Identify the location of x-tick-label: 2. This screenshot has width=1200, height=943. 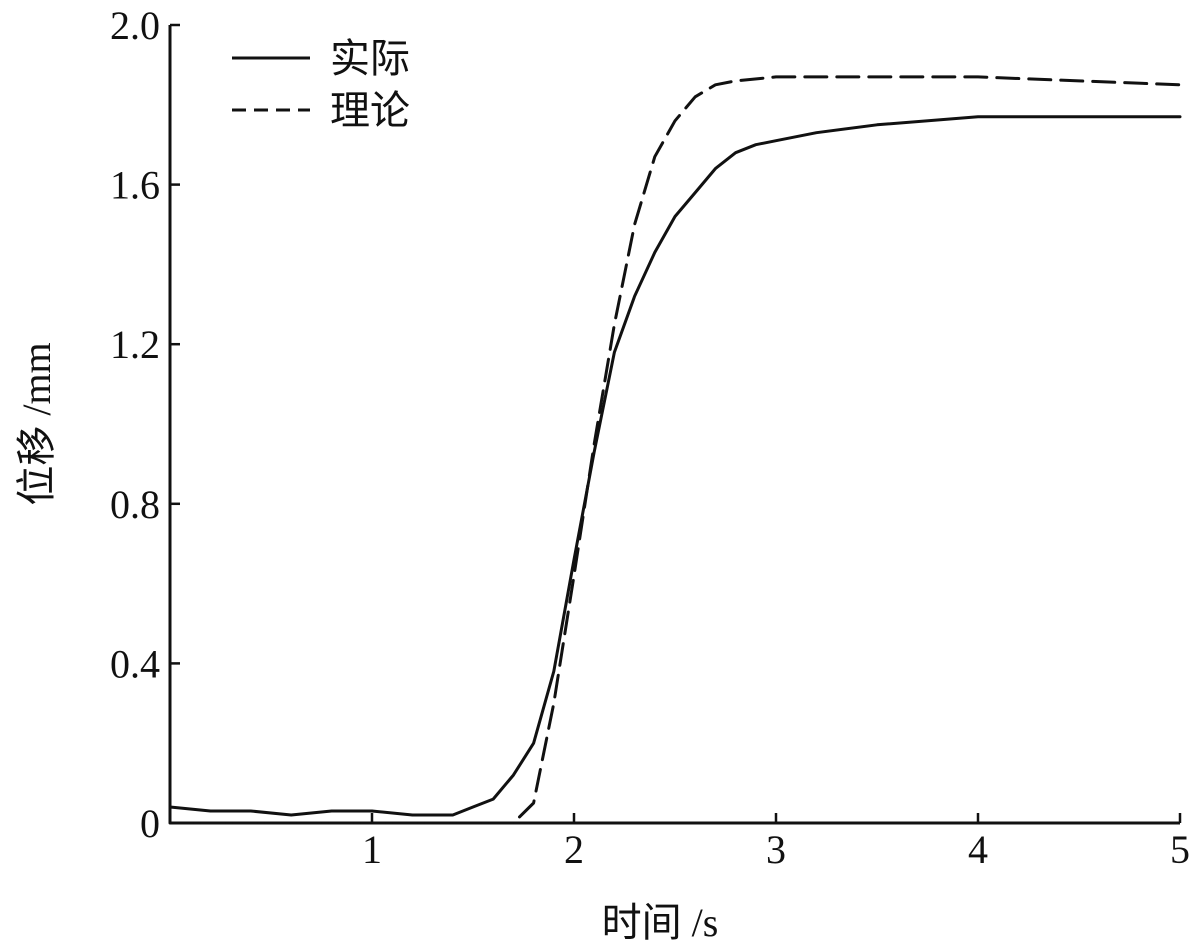
(574, 849).